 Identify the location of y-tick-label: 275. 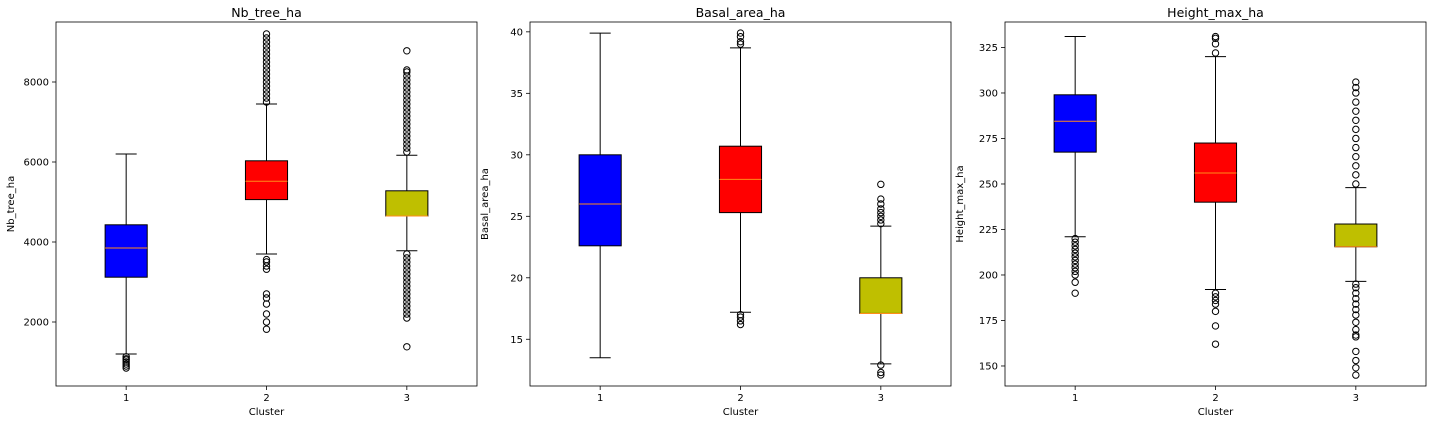
(988, 139).